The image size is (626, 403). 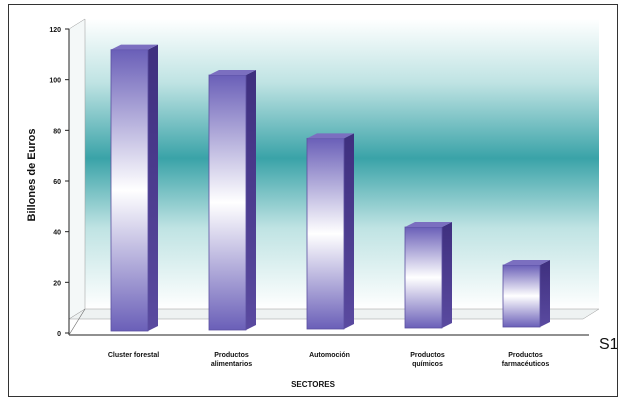 I want to click on series-label: S1, so click(x=608, y=344).